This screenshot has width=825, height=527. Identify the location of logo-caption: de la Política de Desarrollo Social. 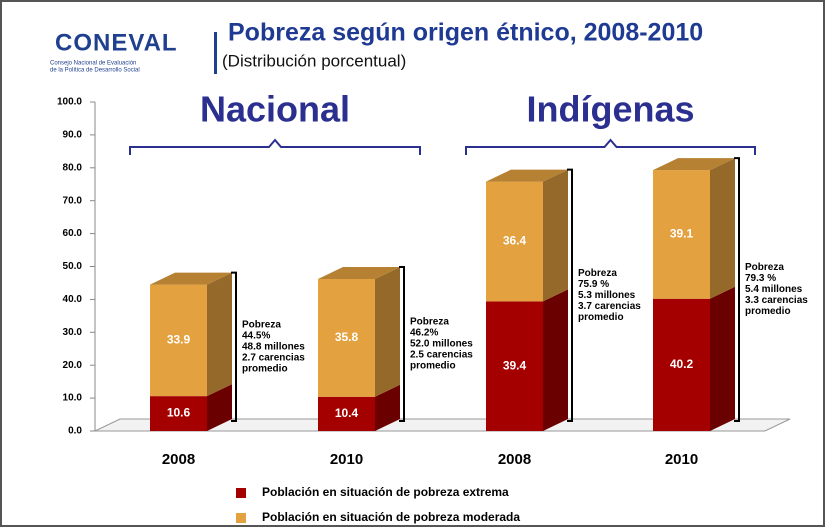
(95, 71).